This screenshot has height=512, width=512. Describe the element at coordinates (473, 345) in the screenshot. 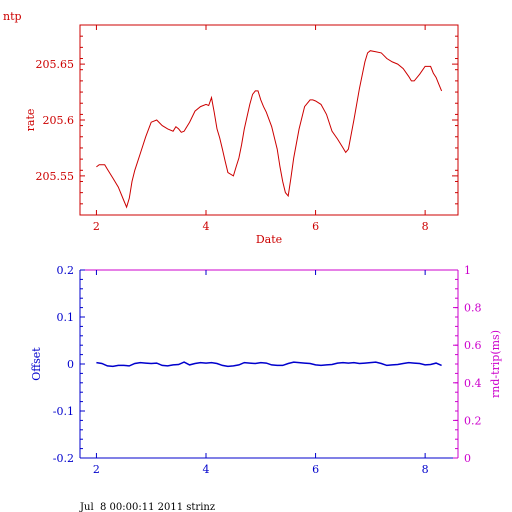

I see `rnd-trip-y-tick-label: 0.6` at that location.